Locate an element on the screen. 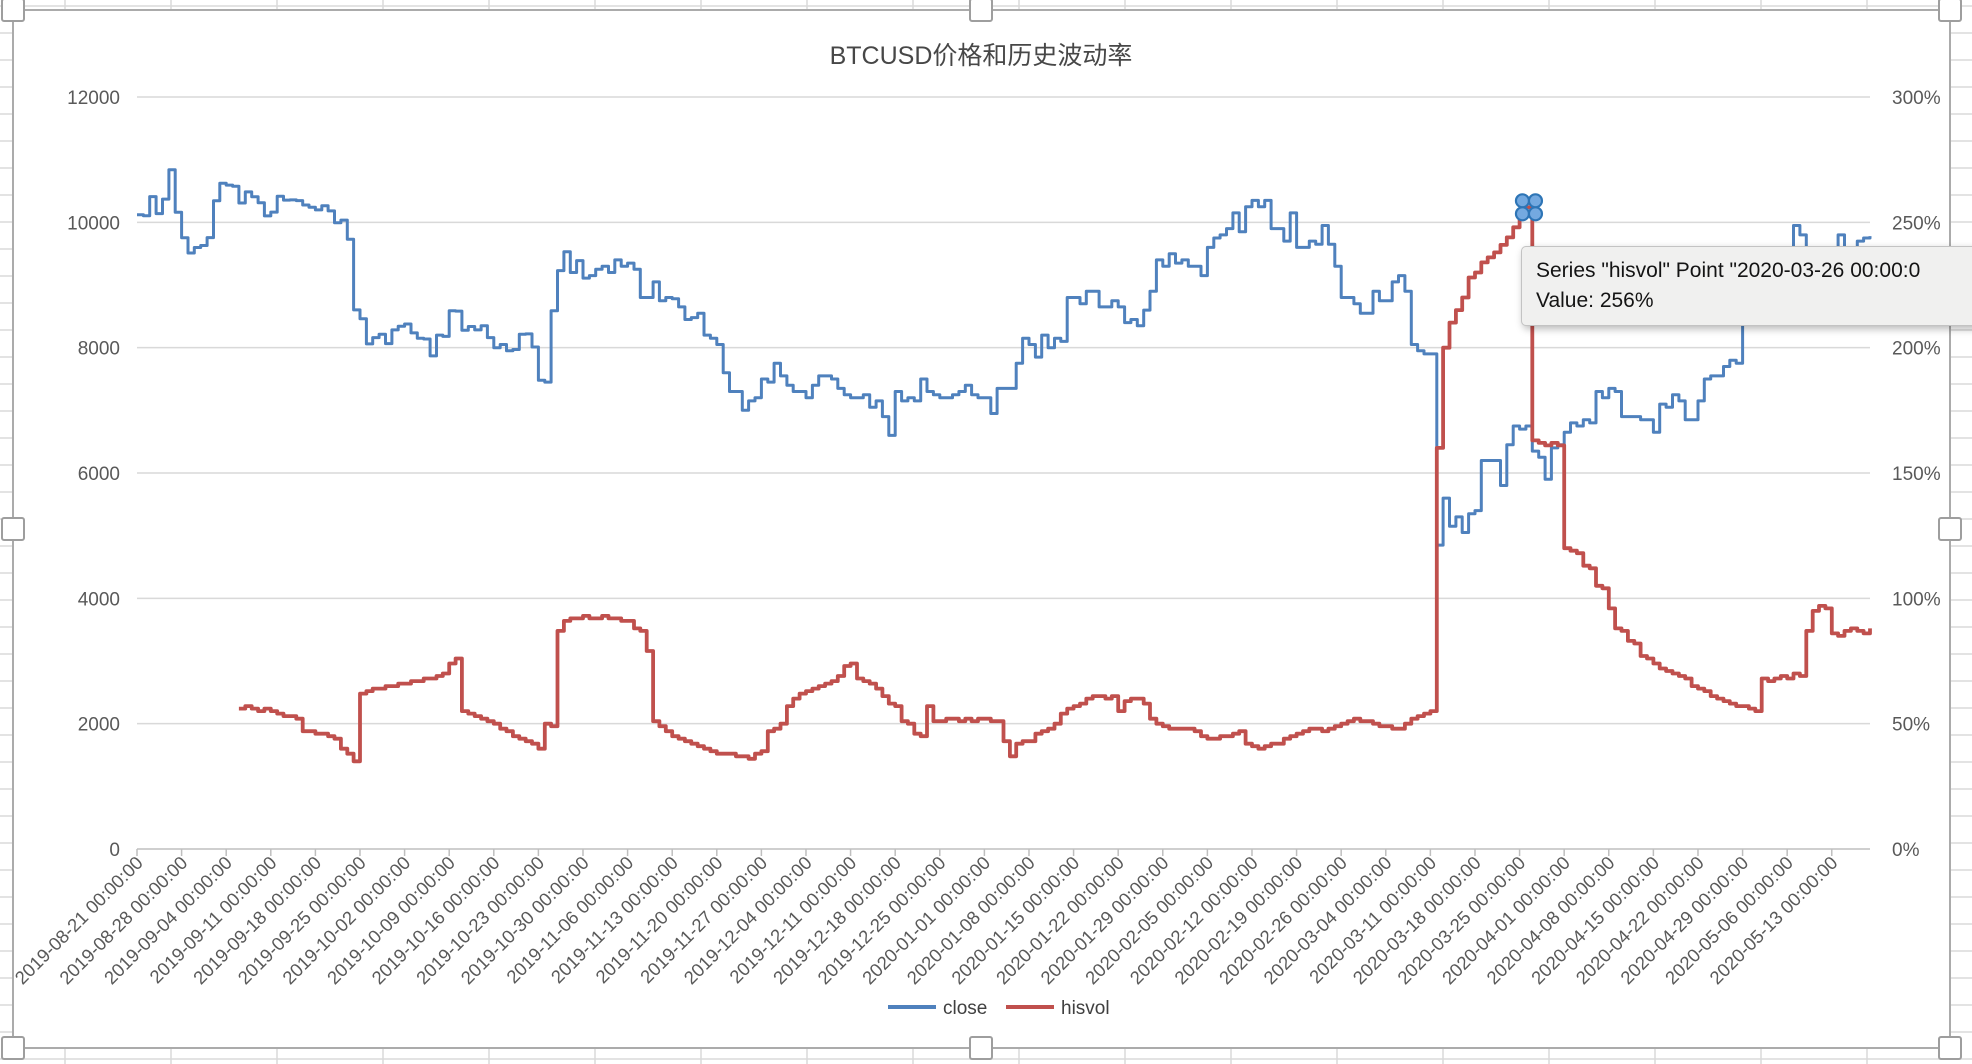 The height and width of the screenshot is (1064, 1972). legend-item-hisvol: hisvol is located at coordinates (1058, 1008).